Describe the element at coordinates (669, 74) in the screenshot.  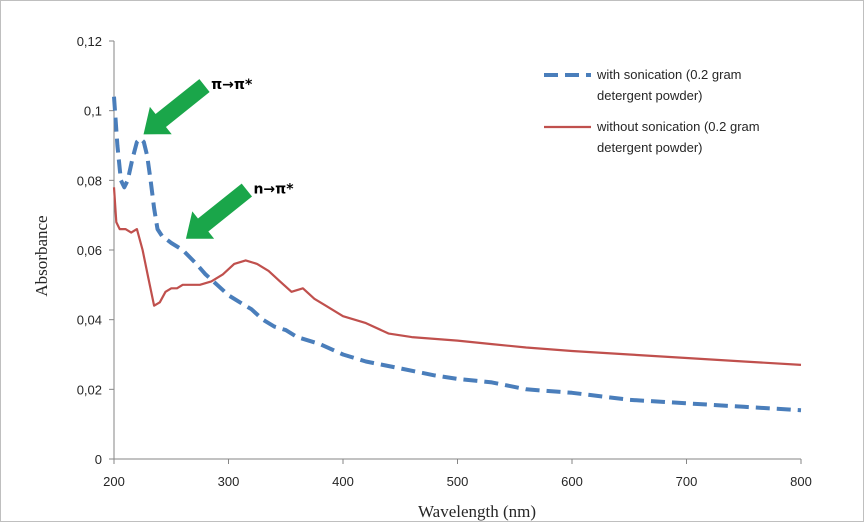
I see `legend-label-line1: with sonication (0.2 gram` at that location.